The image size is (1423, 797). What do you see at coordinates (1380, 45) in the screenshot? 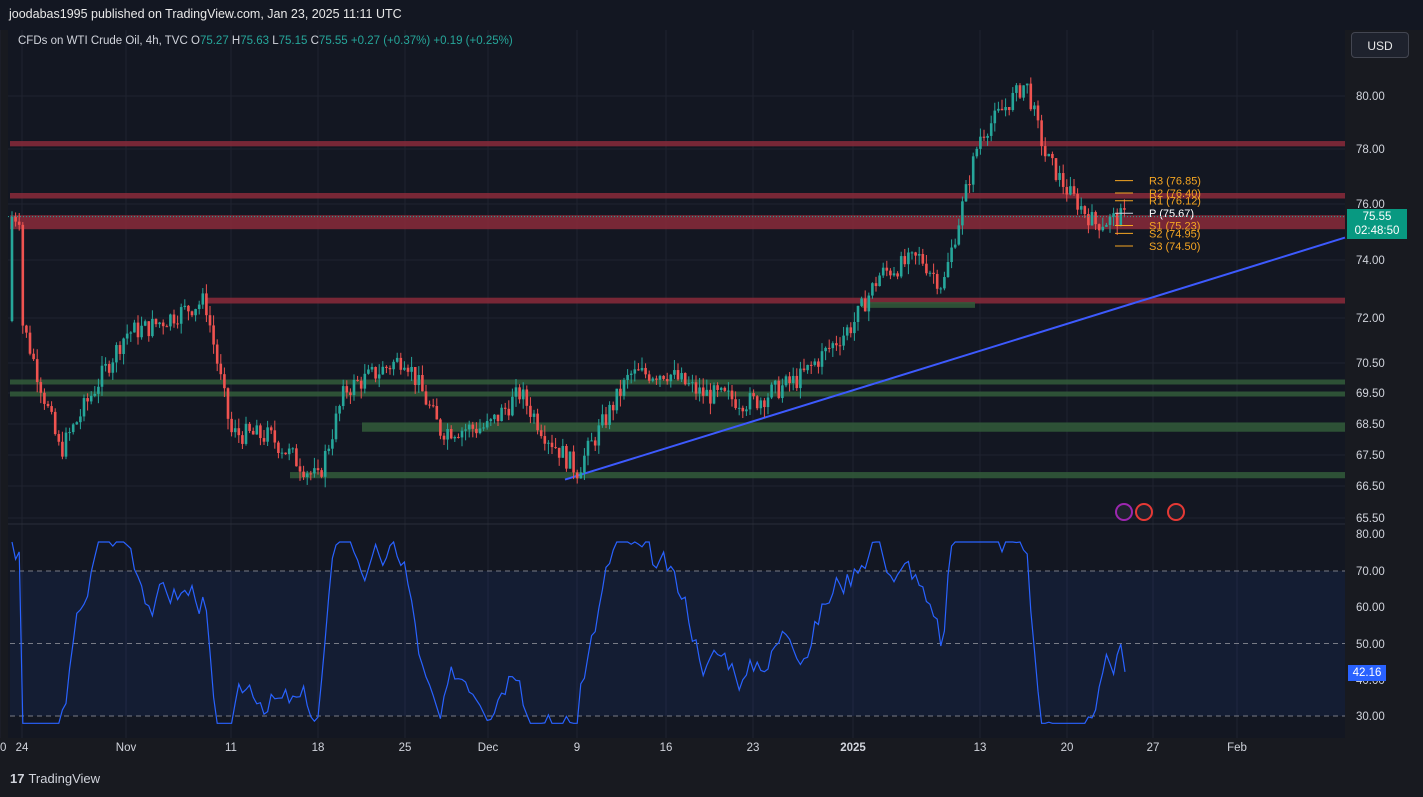
I see `currency-button: USD` at bounding box center [1380, 45].